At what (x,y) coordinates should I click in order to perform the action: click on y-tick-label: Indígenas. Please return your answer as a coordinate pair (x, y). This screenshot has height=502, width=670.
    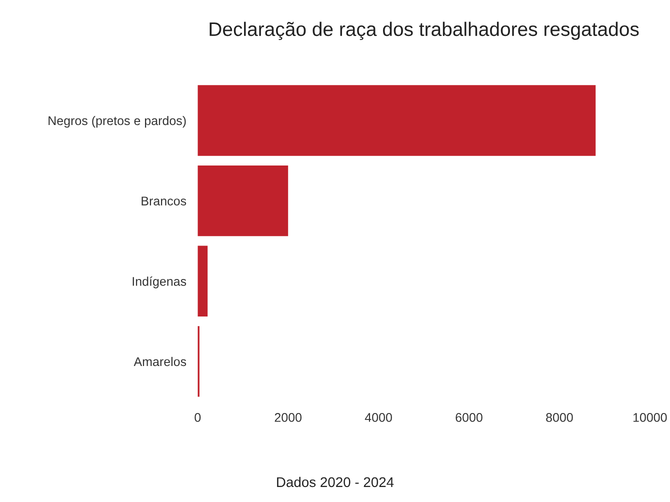
    Looking at the image, I should click on (159, 282).